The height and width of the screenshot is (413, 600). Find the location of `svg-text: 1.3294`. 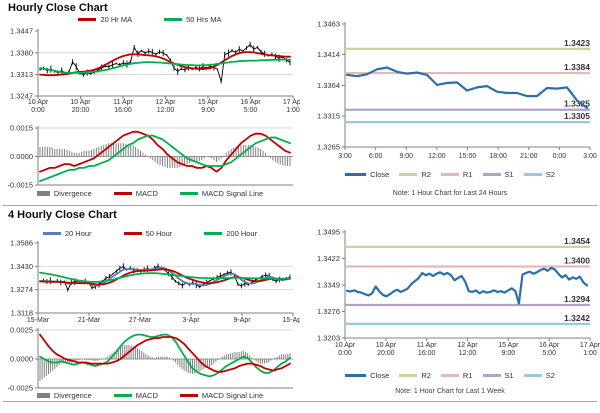

svg-text: 1.3294 is located at coordinates (577, 299).